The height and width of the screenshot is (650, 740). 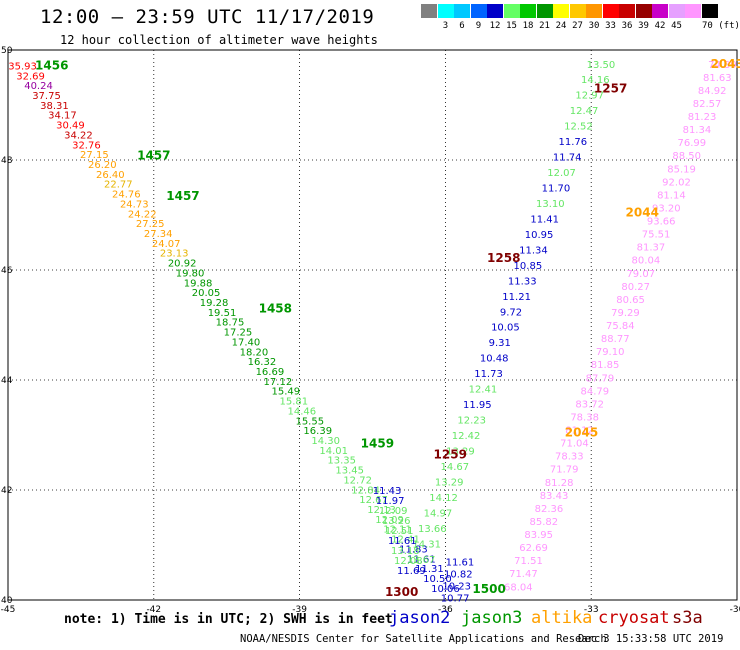 What do you see at coordinates (528, 266) in the screenshot?
I see `wave-height-label: 10.85` at bounding box center [528, 266].